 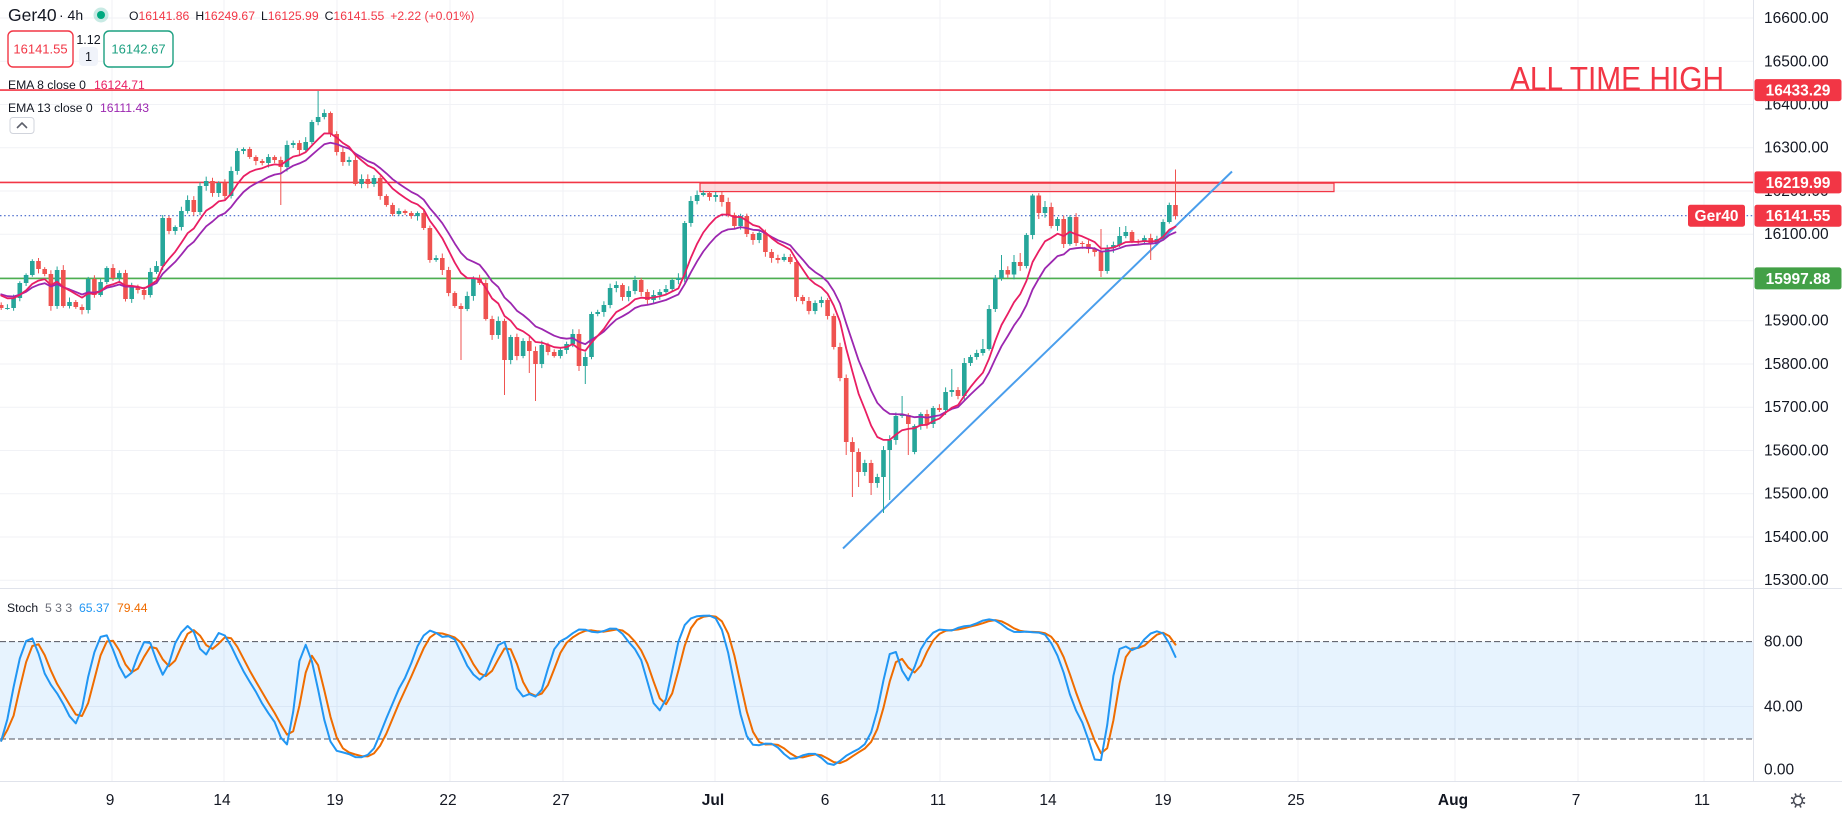 What do you see at coordinates (1796, 537) in the screenshot?
I see `svg-text: 15400.00` at bounding box center [1796, 537].